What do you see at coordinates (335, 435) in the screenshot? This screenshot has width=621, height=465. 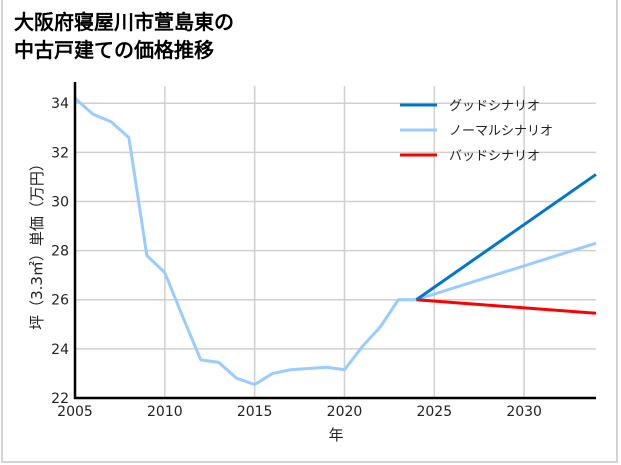 I see `x-axis-label: 年` at bounding box center [335, 435].